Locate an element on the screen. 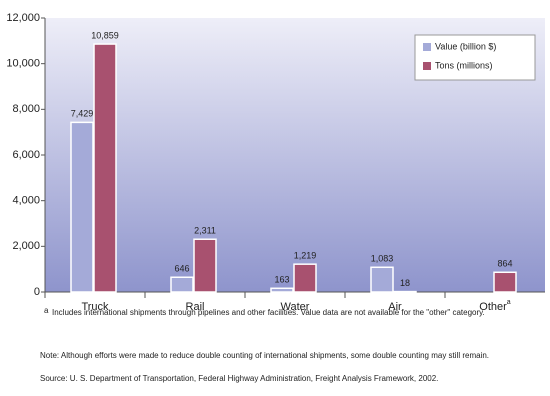 The image size is (550, 396). x-tick-label: Truck is located at coordinates (95, 307).